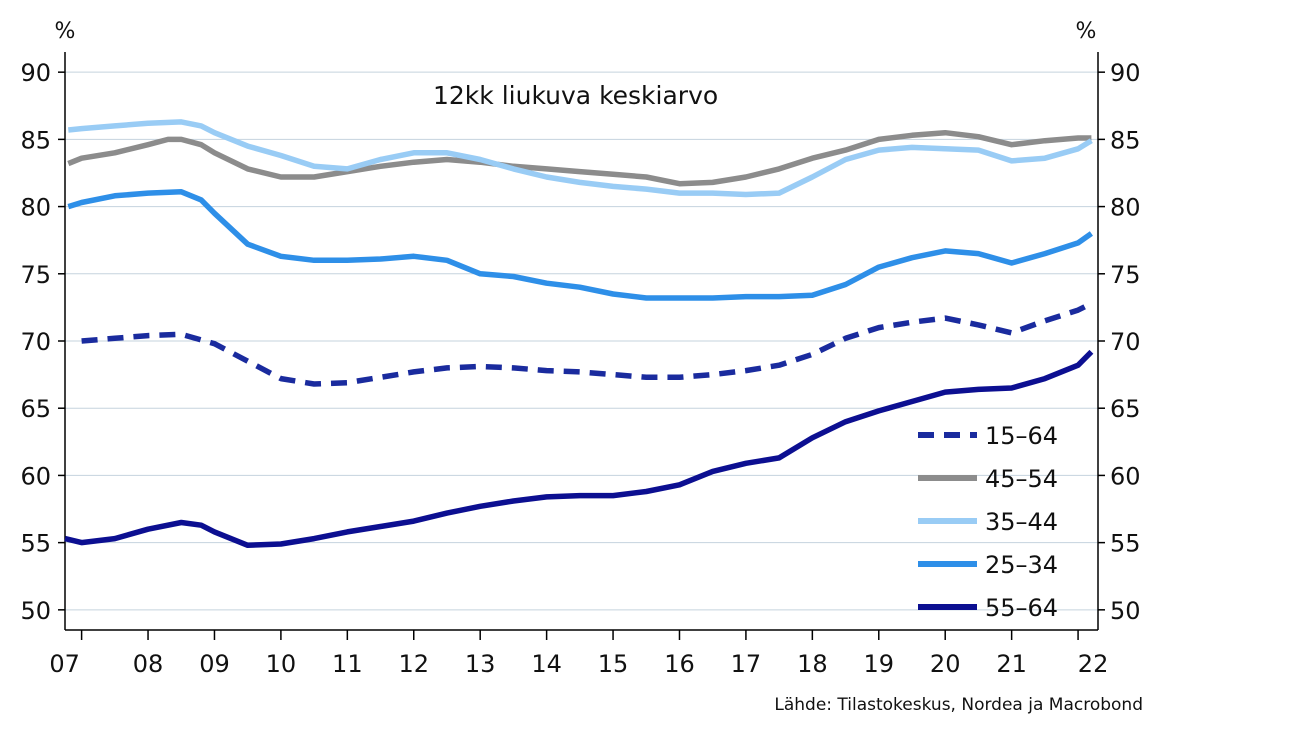 The image size is (1300, 734). I want to click on x-tick-label: 07, so click(64, 664).